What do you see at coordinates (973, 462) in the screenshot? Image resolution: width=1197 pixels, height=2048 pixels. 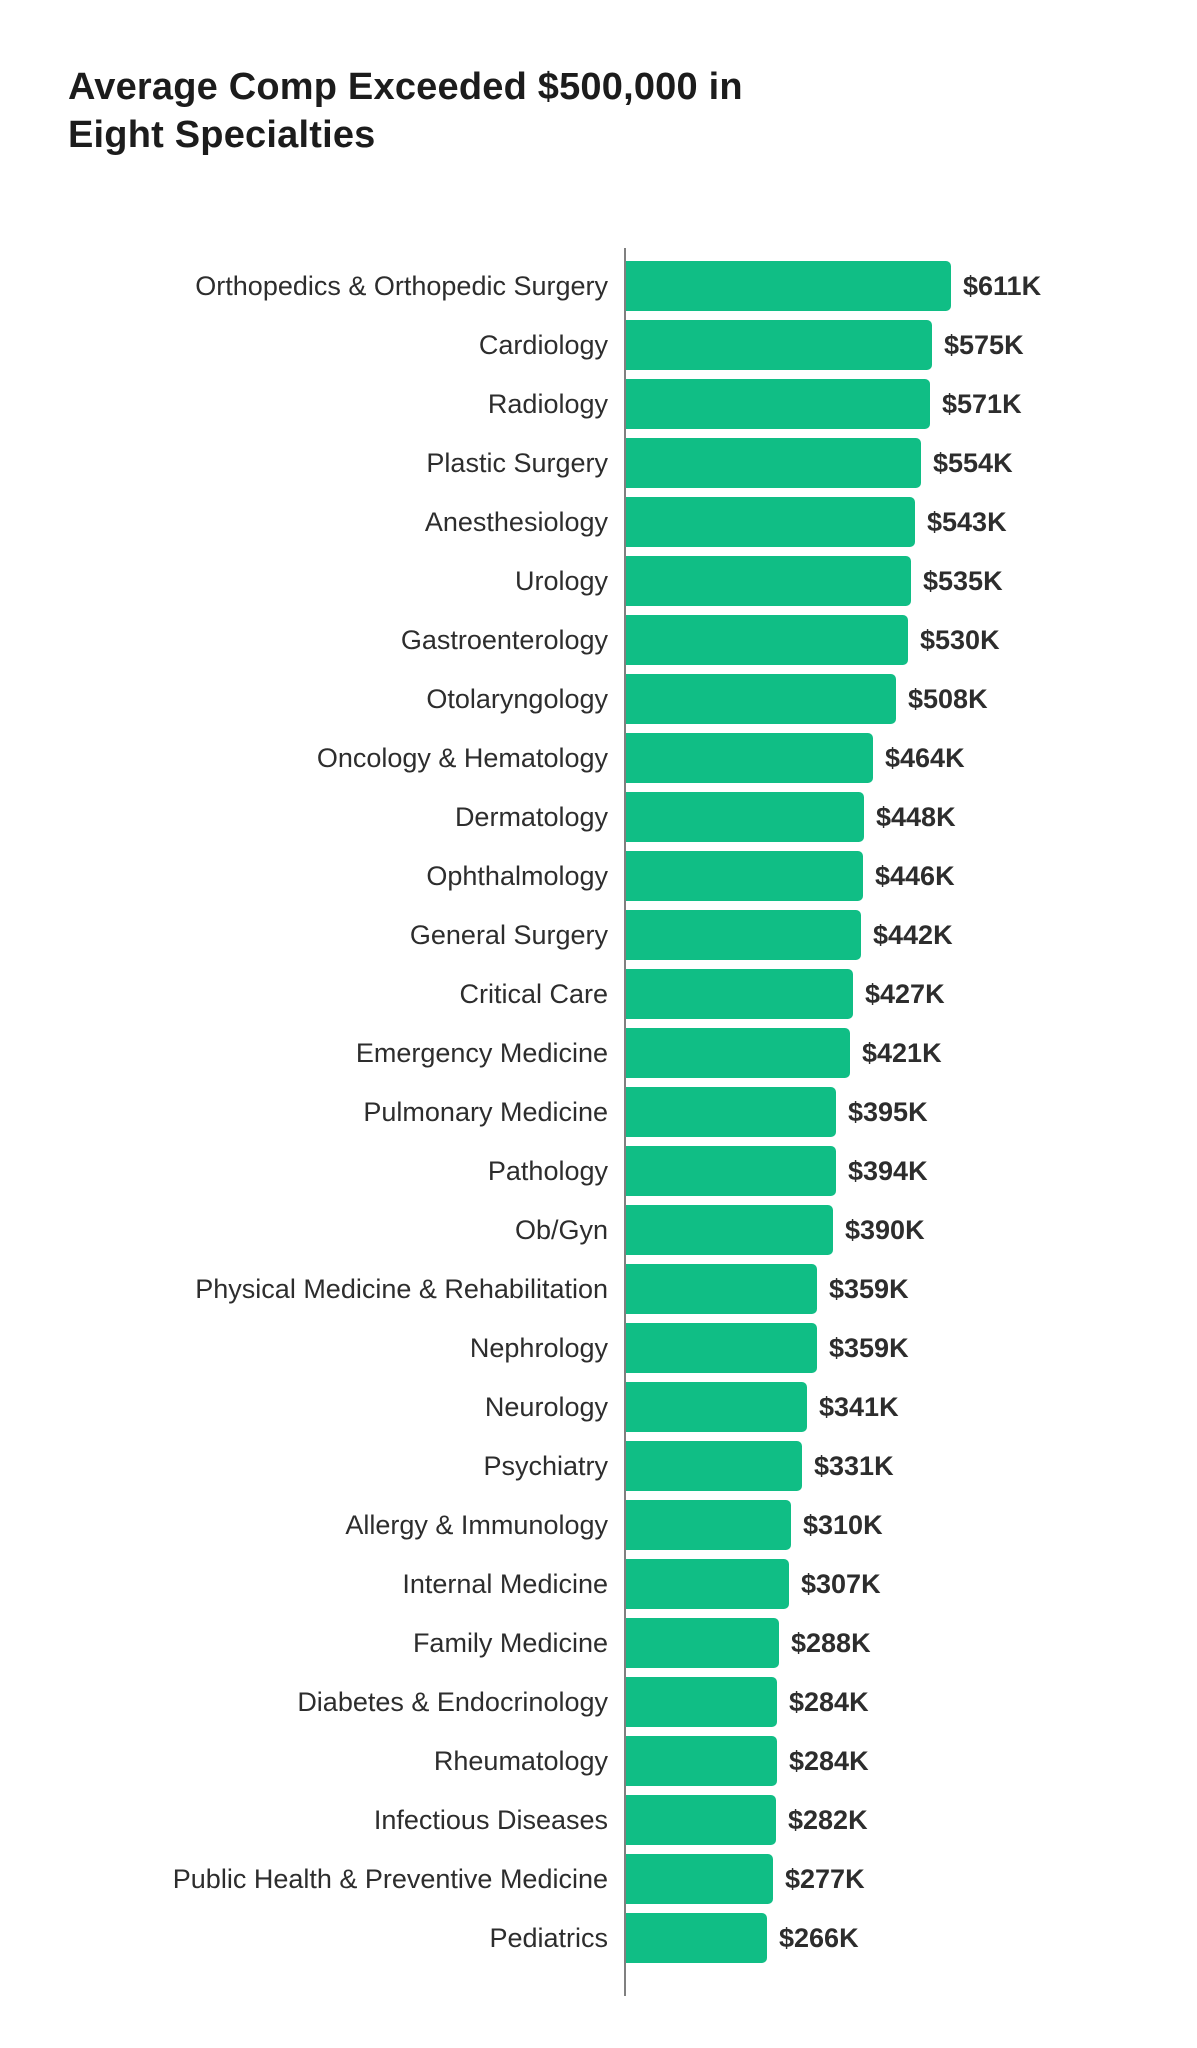 I see `value-label: $554K` at bounding box center [973, 462].